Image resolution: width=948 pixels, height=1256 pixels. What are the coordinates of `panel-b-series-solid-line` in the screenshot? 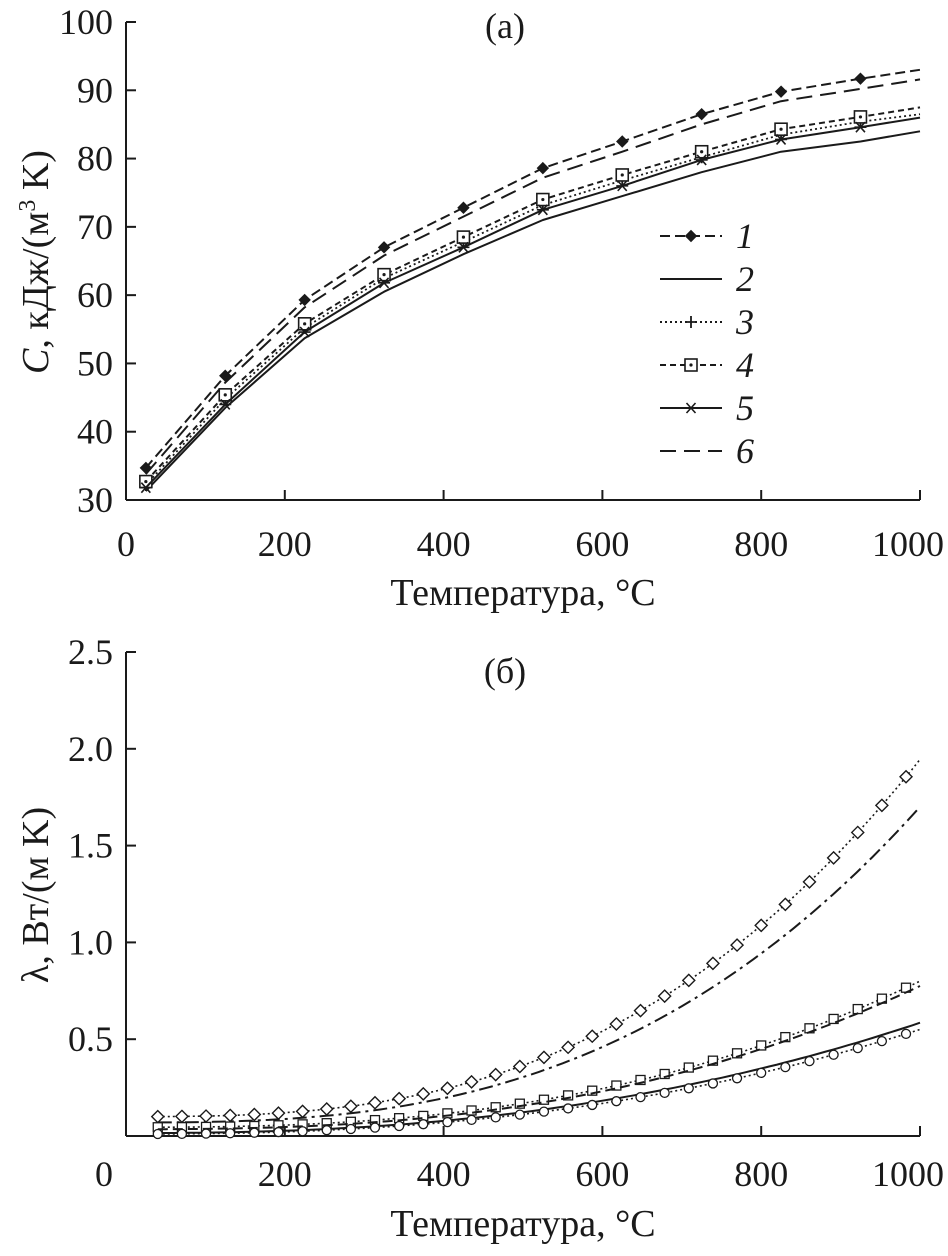 It's located at (539, 1077).